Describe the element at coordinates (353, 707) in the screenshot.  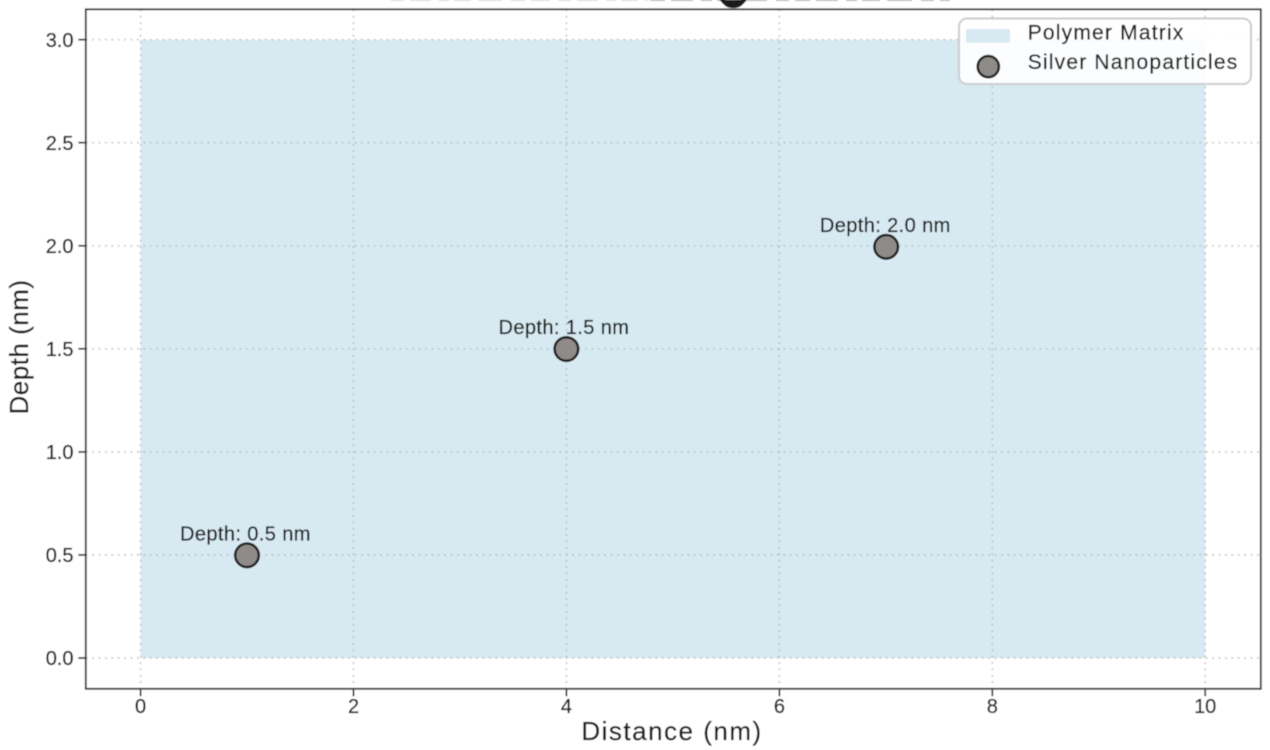
I see `svg-text: 2` at that location.